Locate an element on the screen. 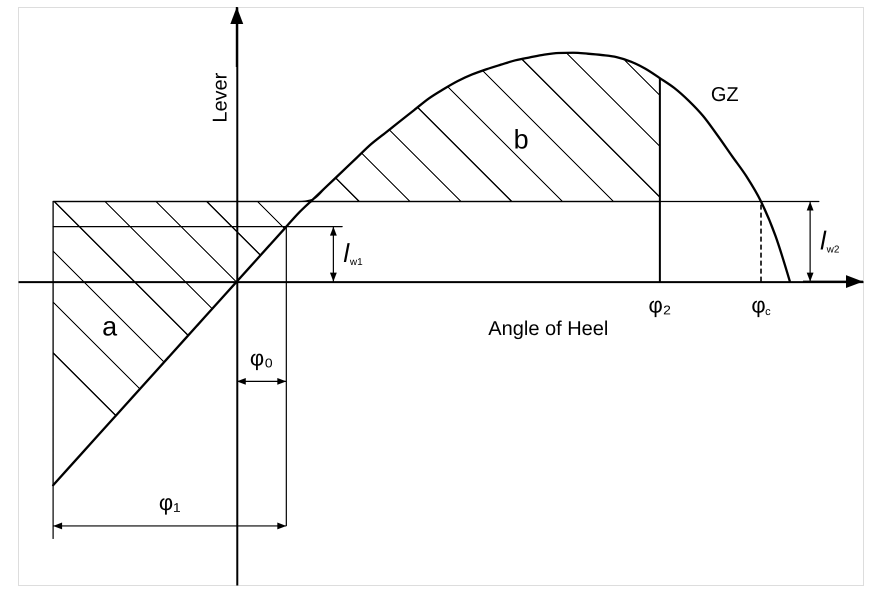 This screenshot has height=600, width=869. annotation: φ₀ is located at coordinates (262, 357).